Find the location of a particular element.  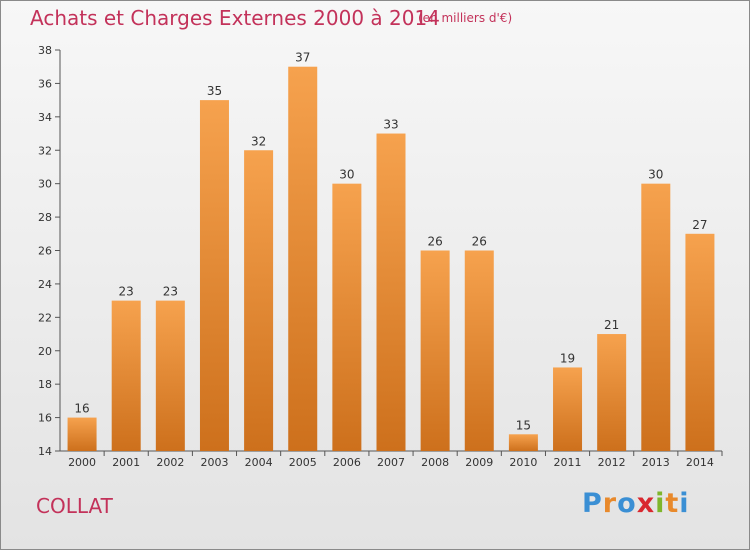

x-tick-label: 2011 is located at coordinates (568, 462).